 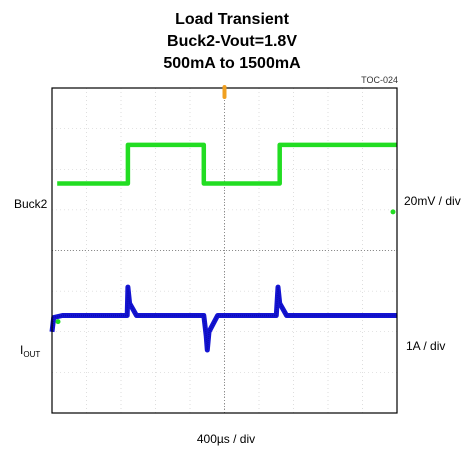 What do you see at coordinates (21, 350) in the screenshot?
I see `series-label-iout-main: I` at bounding box center [21, 350].